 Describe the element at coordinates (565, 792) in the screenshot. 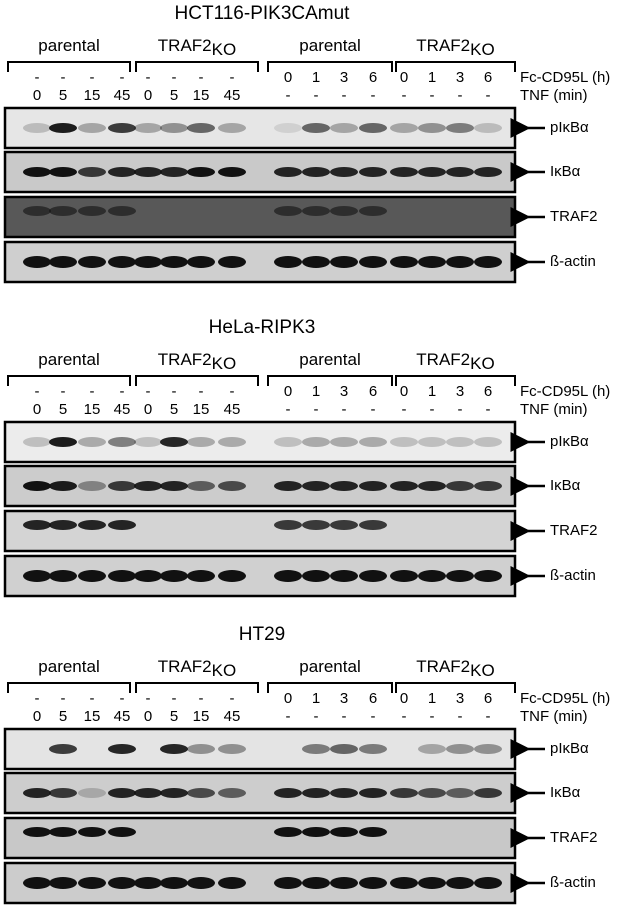

I see `blot-label: IκBα` at that location.